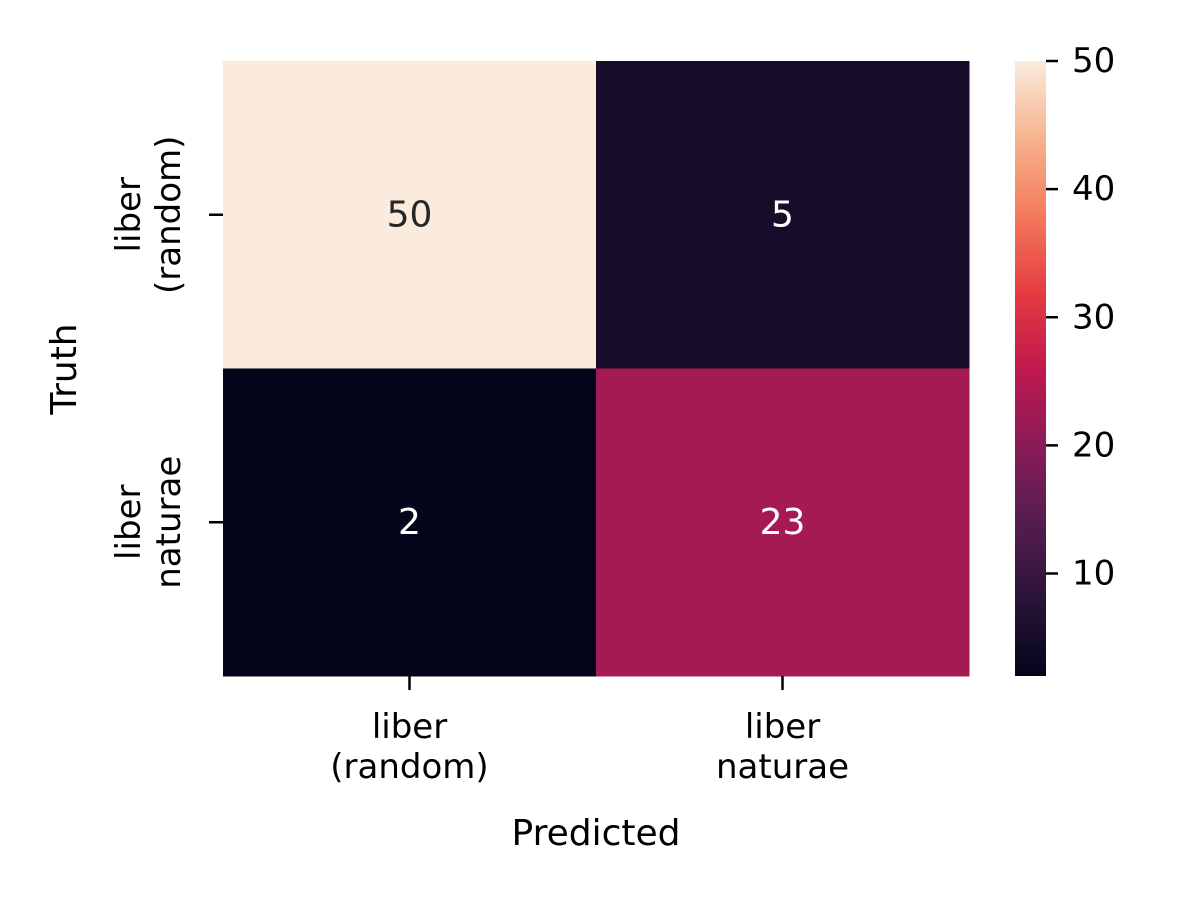 The height and width of the screenshot is (900, 1200). I want to click on y-axis: liber (random)liber naturae, so click(166, 362).